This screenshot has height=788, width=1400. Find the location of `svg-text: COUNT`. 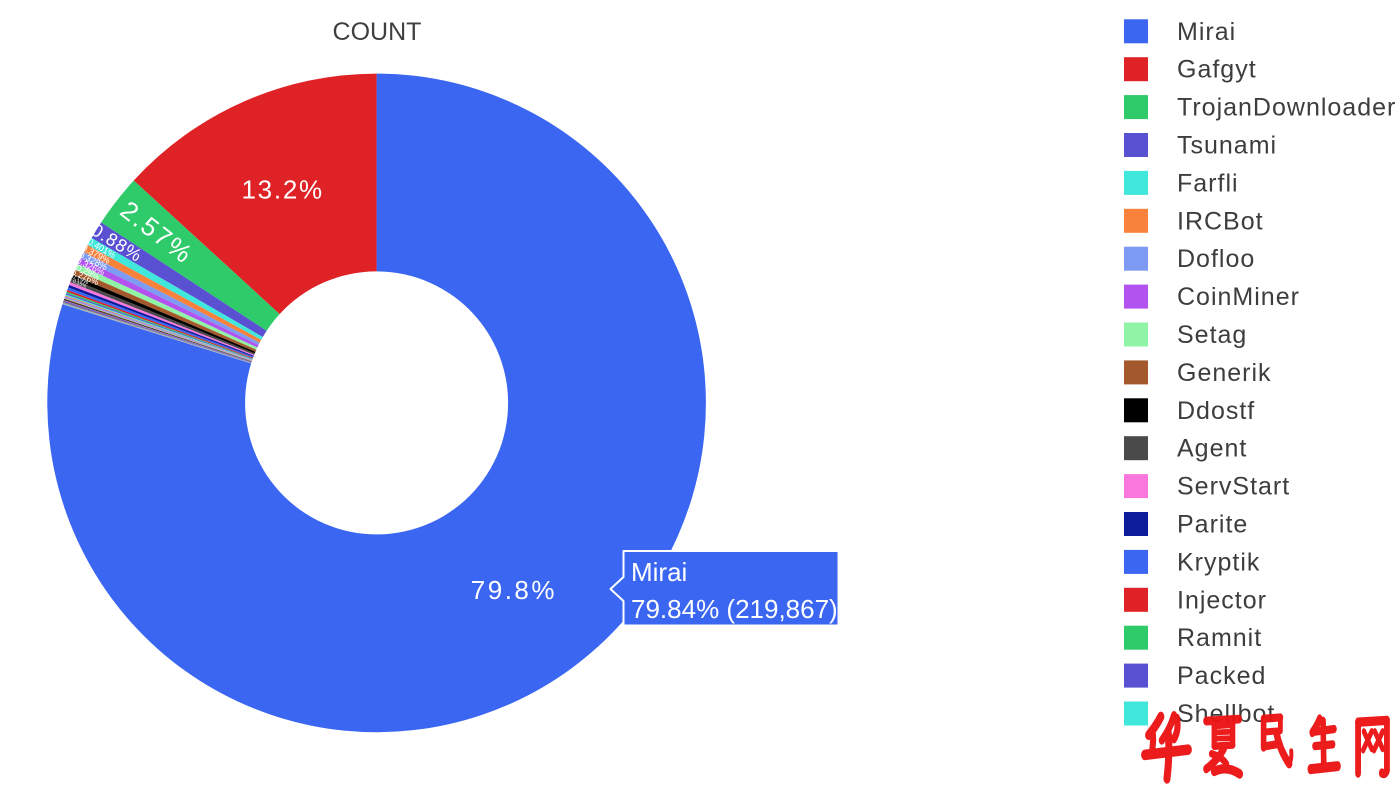

svg-text: COUNT is located at coordinates (377, 32).